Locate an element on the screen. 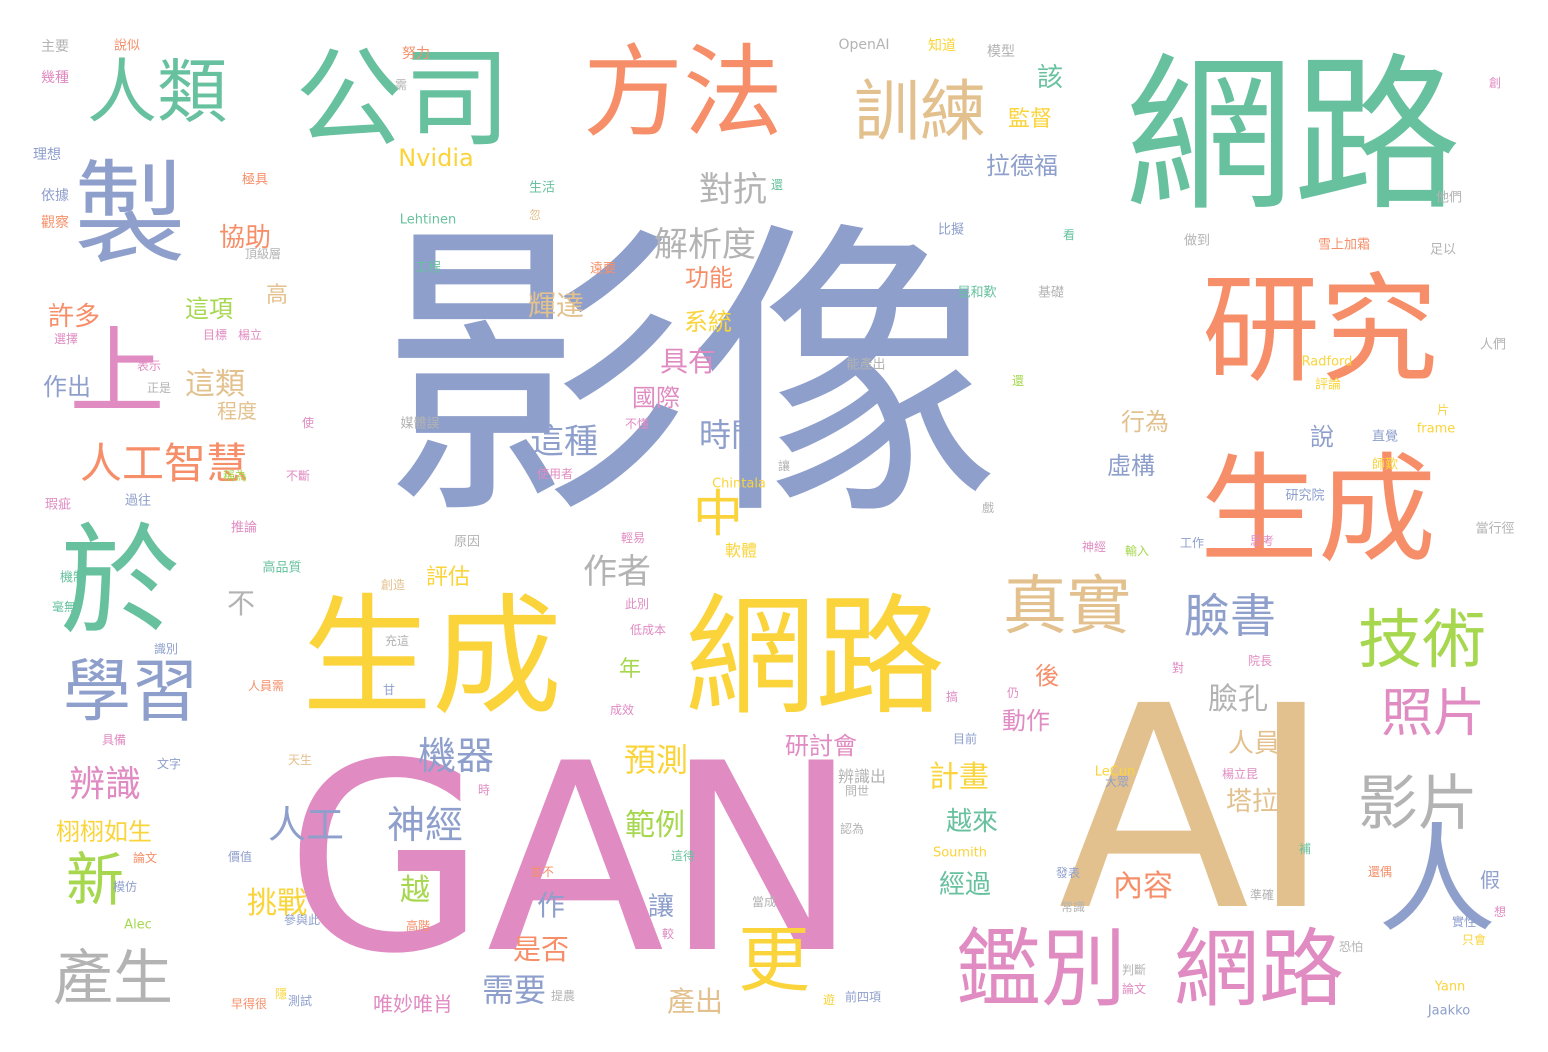 Image resolution: width=1548 pixels, height=1052 pixels. cloud-word: 思考 is located at coordinates (1262, 541).